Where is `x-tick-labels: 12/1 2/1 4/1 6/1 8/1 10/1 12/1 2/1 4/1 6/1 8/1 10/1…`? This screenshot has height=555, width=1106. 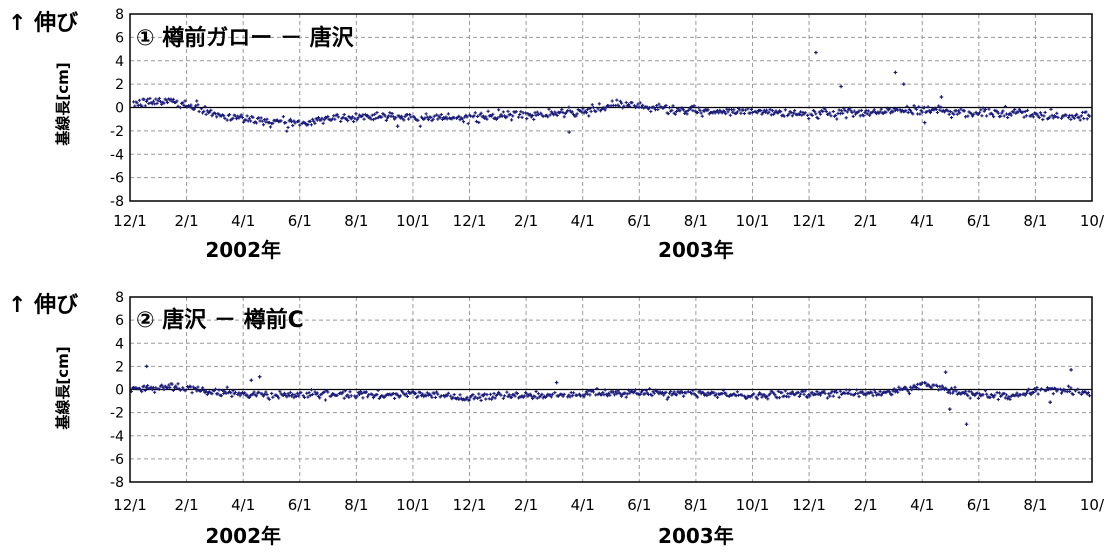 x-tick-labels: 12/1 2/1 4/1 6/1 8/1 10/1 12/1 2/1 4/1 6/1 8/1 10/1… is located at coordinates (609, 505).